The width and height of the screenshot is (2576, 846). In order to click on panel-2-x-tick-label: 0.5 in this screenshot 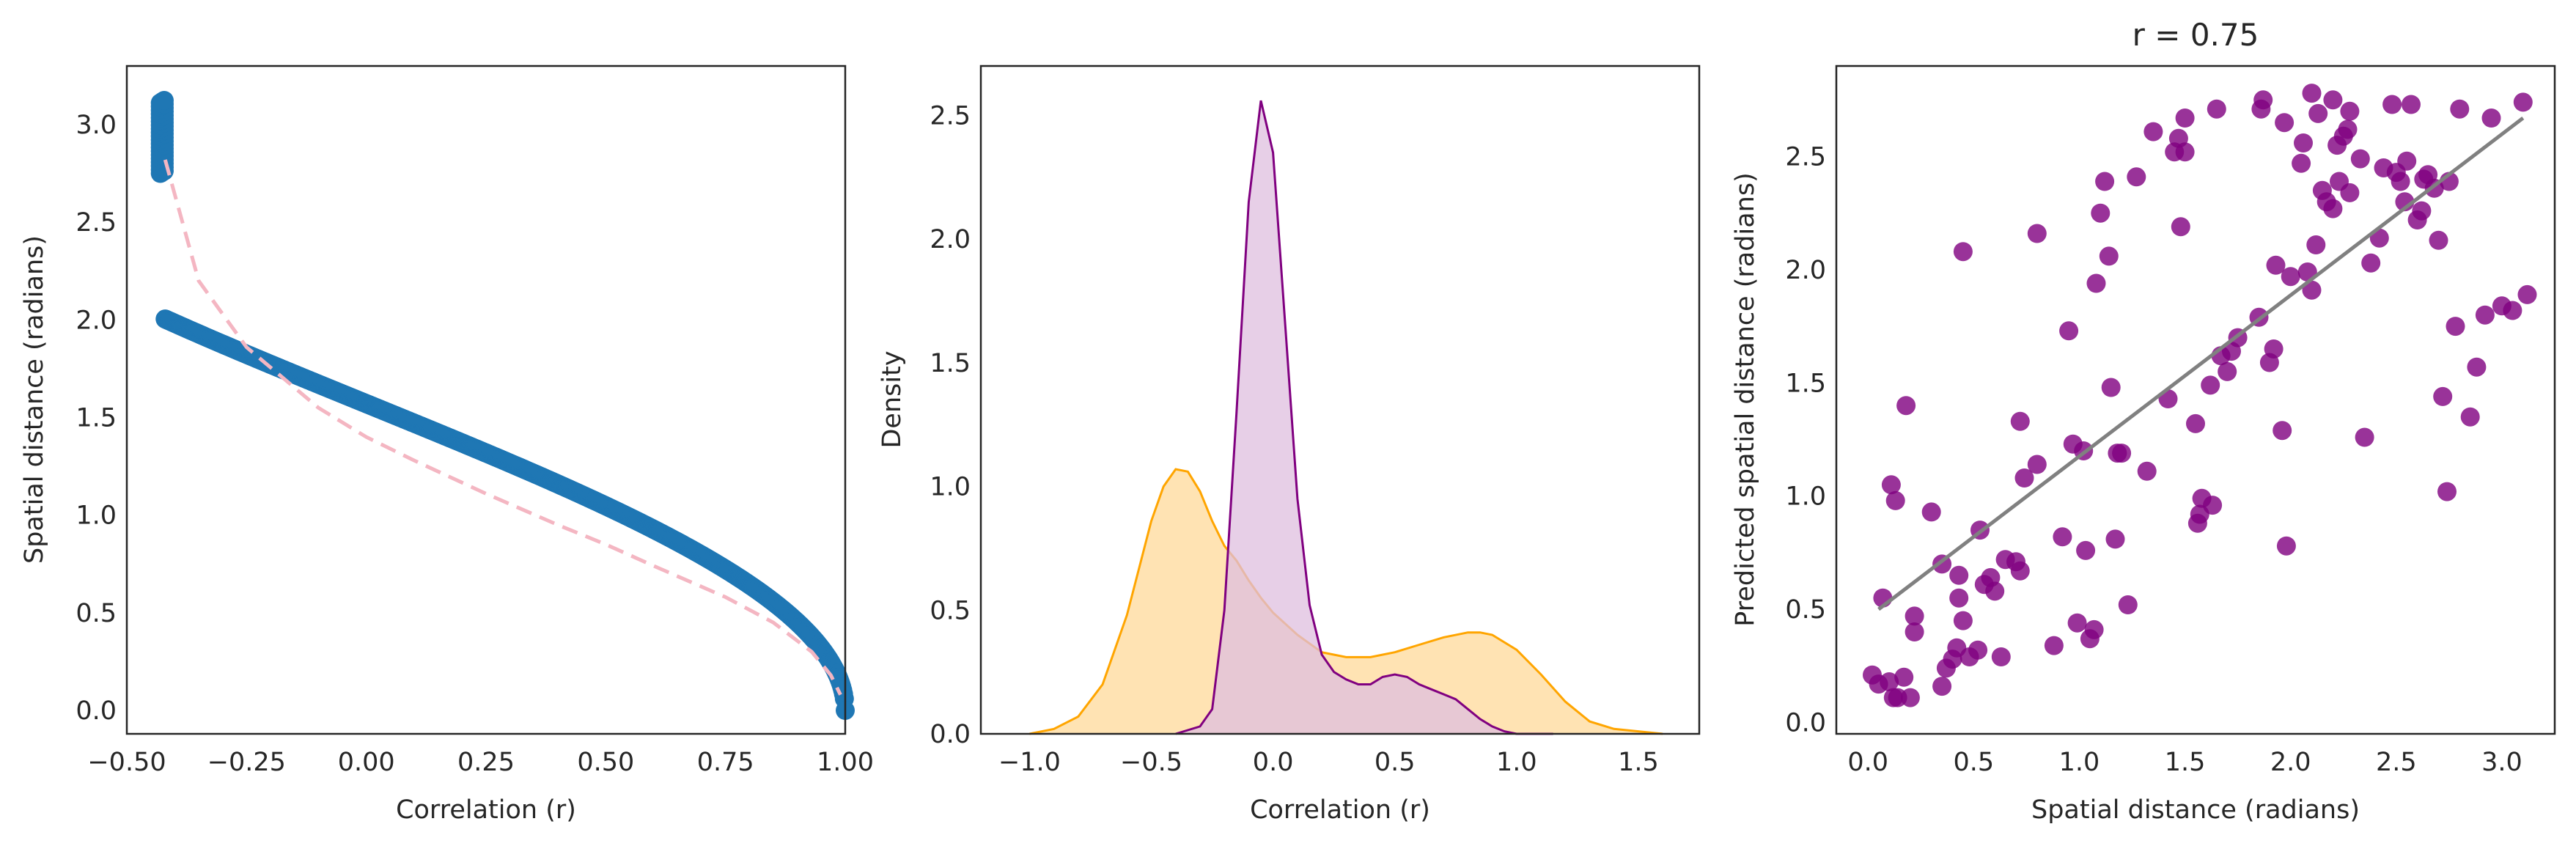, I will do `click(1395, 763)`.